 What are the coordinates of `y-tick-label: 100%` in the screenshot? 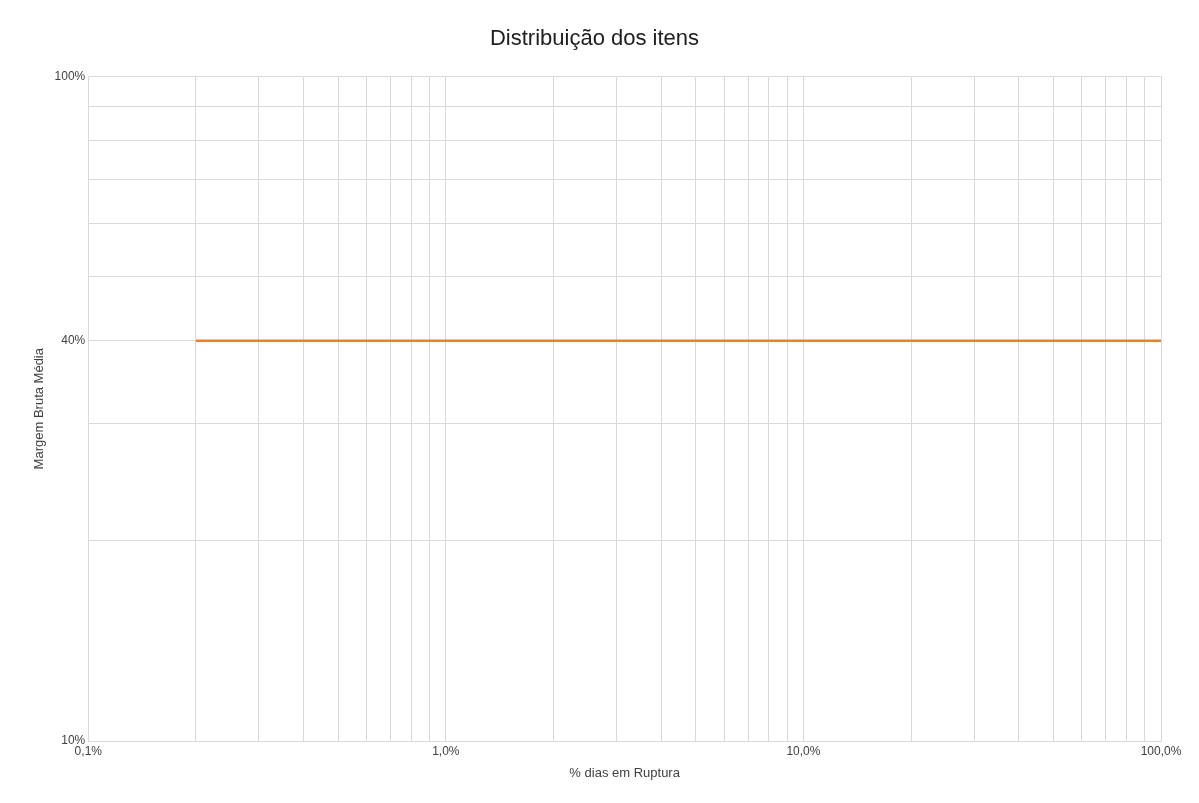 It's located at (70, 75).